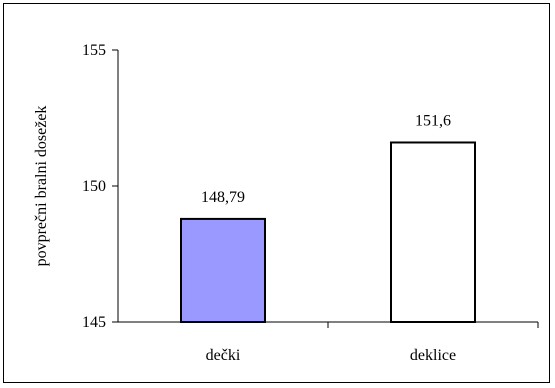 This screenshot has height=388, width=555. What do you see at coordinates (223, 355) in the screenshot?
I see `x-tick-label: dečki` at bounding box center [223, 355].